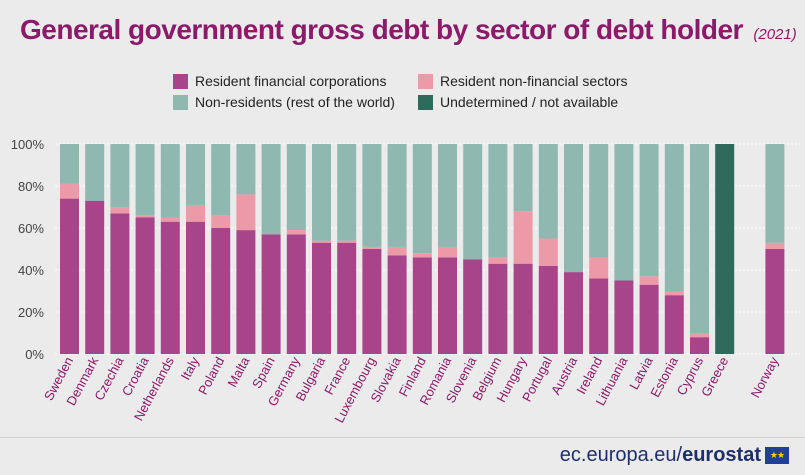 The height and width of the screenshot is (475, 805). What do you see at coordinates (31, 270) in the screenshot?
I see `y-tick-label: 40%` at bounding box center [31, 270].